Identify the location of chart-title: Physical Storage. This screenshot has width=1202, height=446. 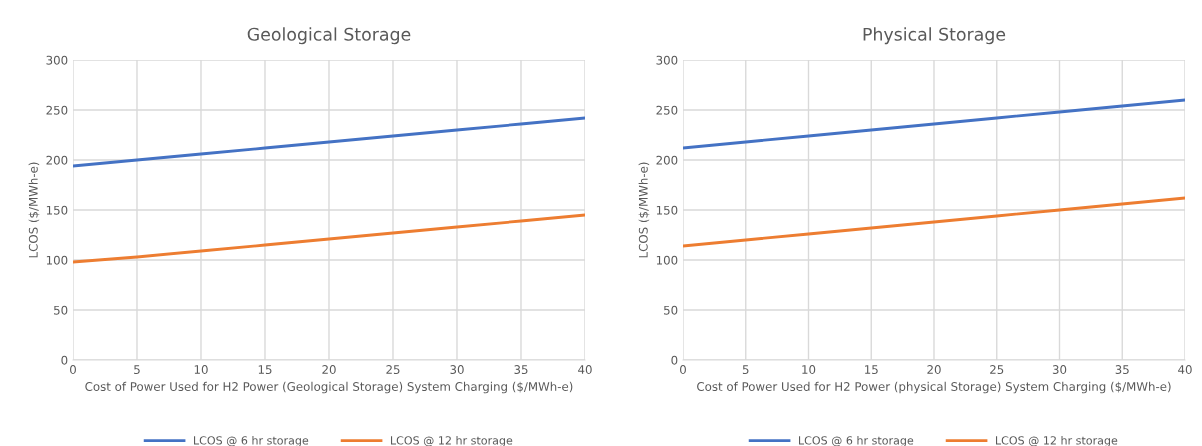
(934, 36).